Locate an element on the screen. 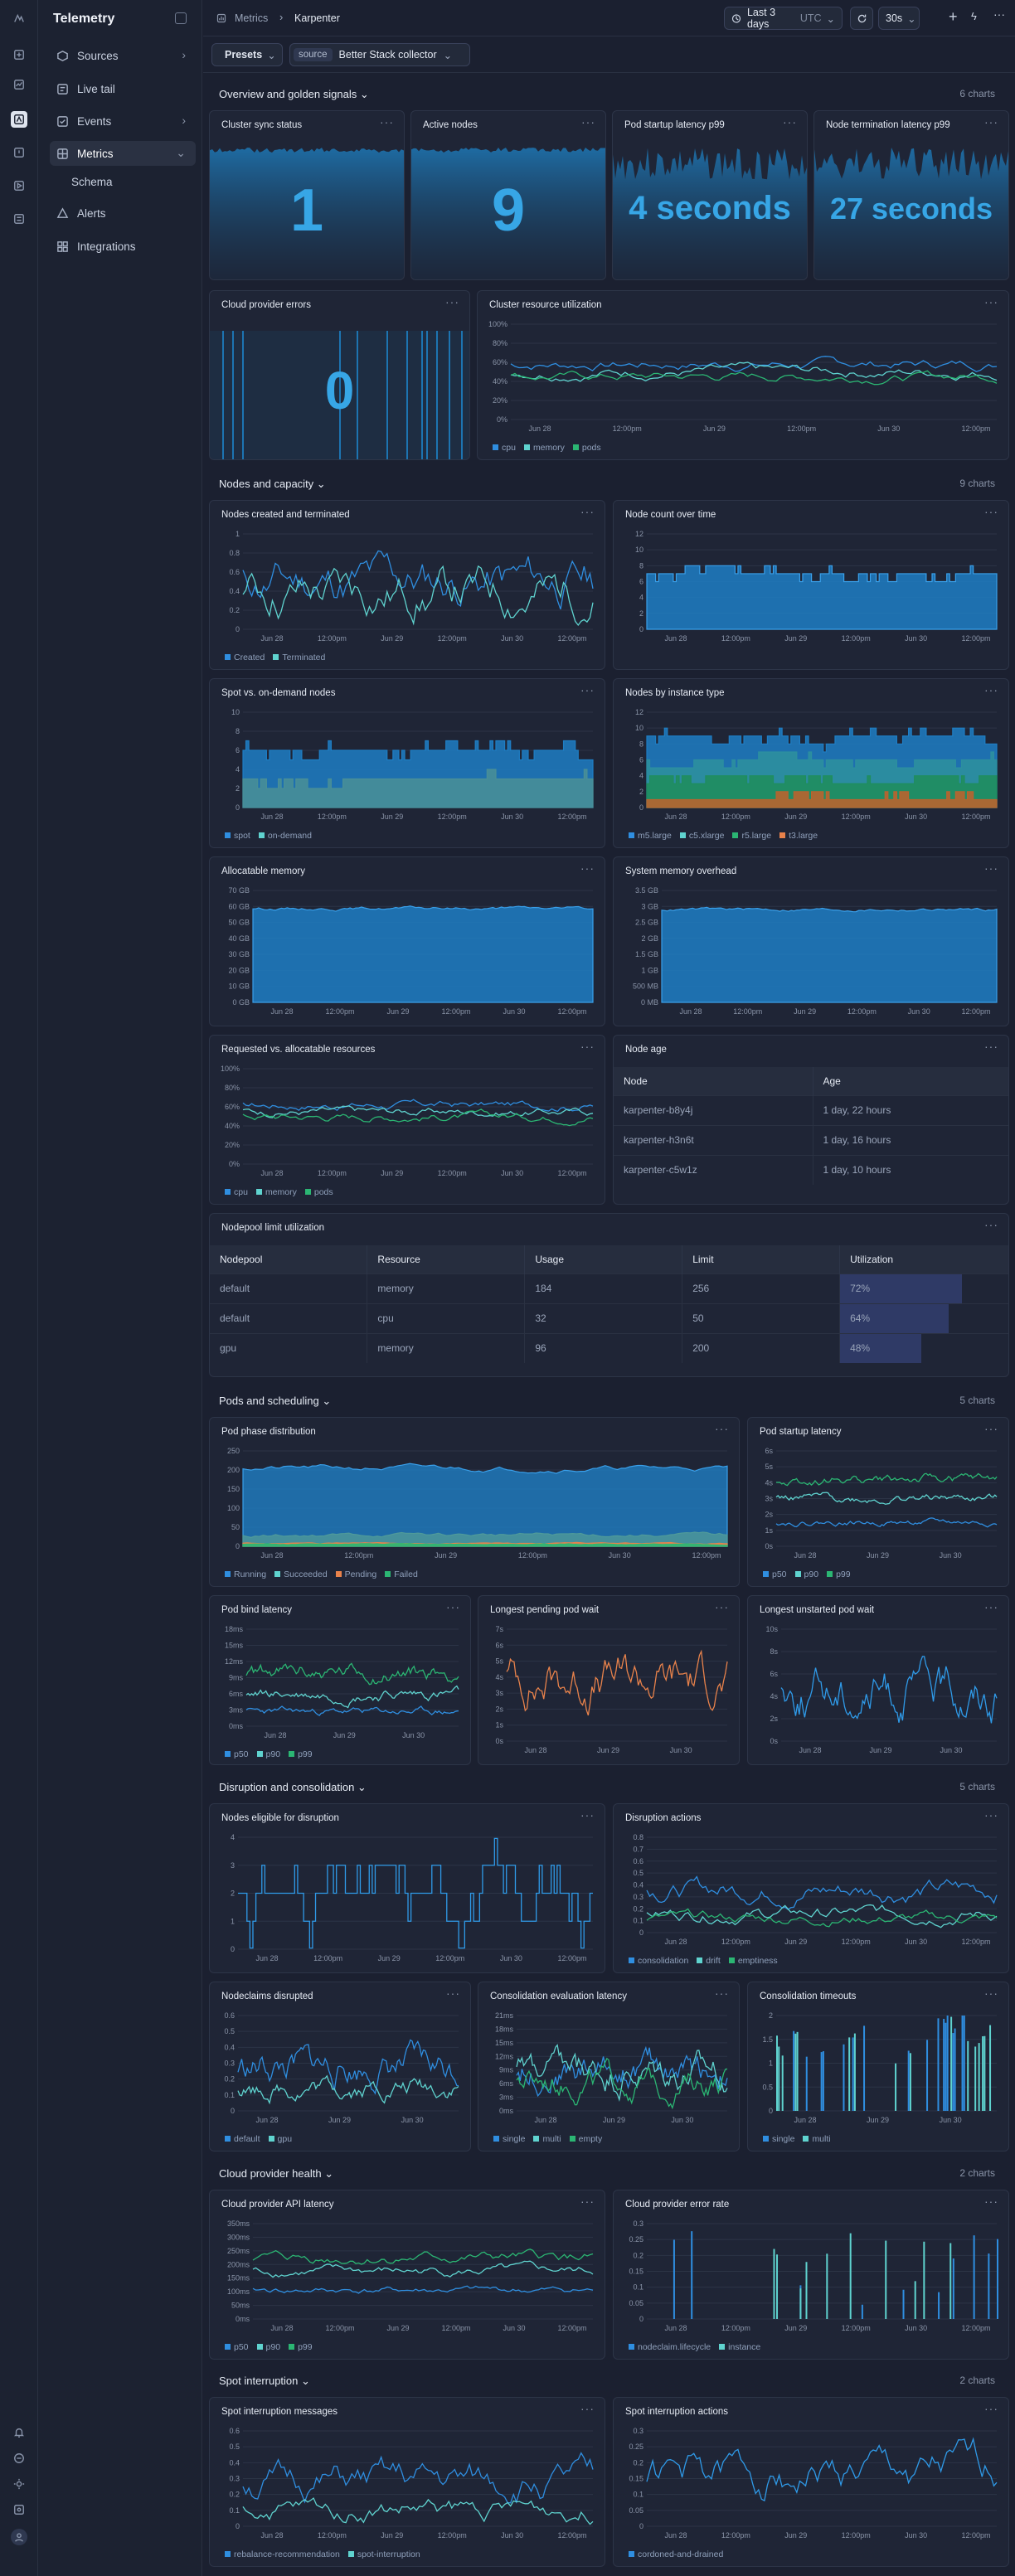 Image resolution: width=1015 pixels, height=2576 pixels. legend-item: Succeeded is located at coordinates (301, 1574).